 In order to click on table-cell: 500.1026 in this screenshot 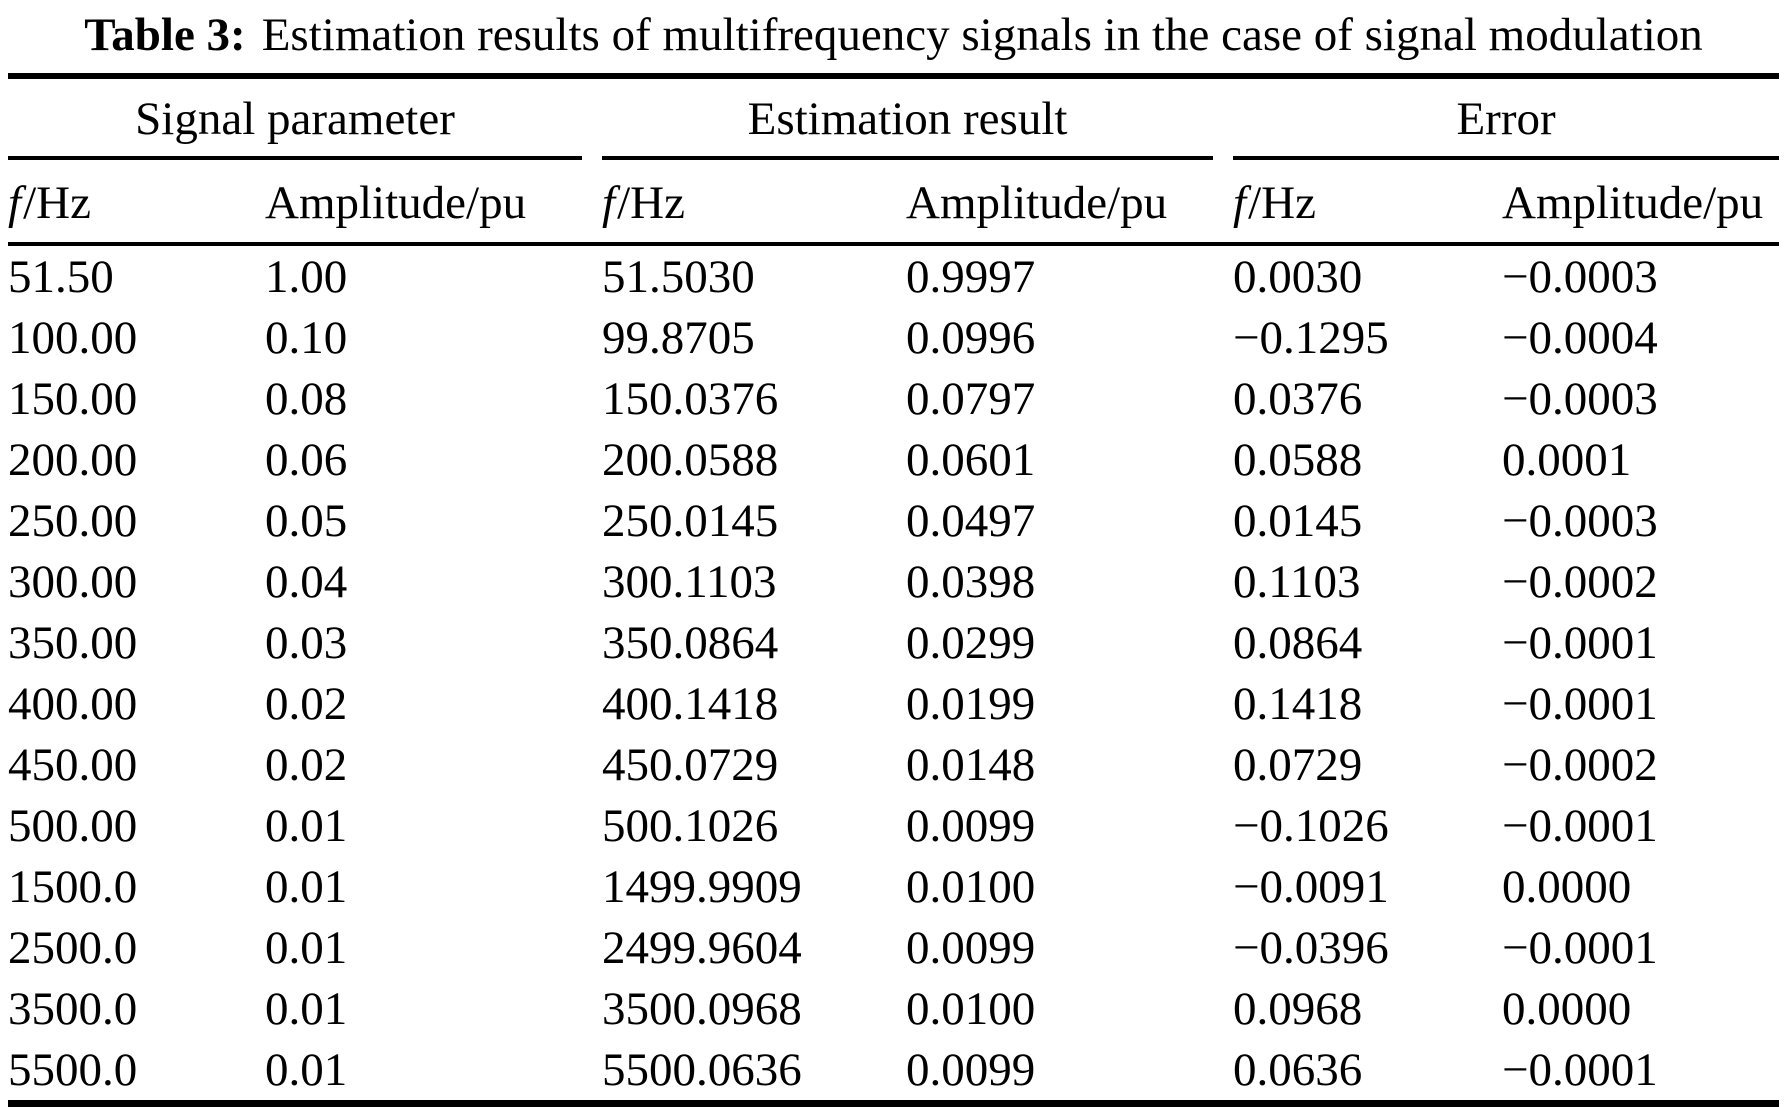, I will do `click(690, 825)`.